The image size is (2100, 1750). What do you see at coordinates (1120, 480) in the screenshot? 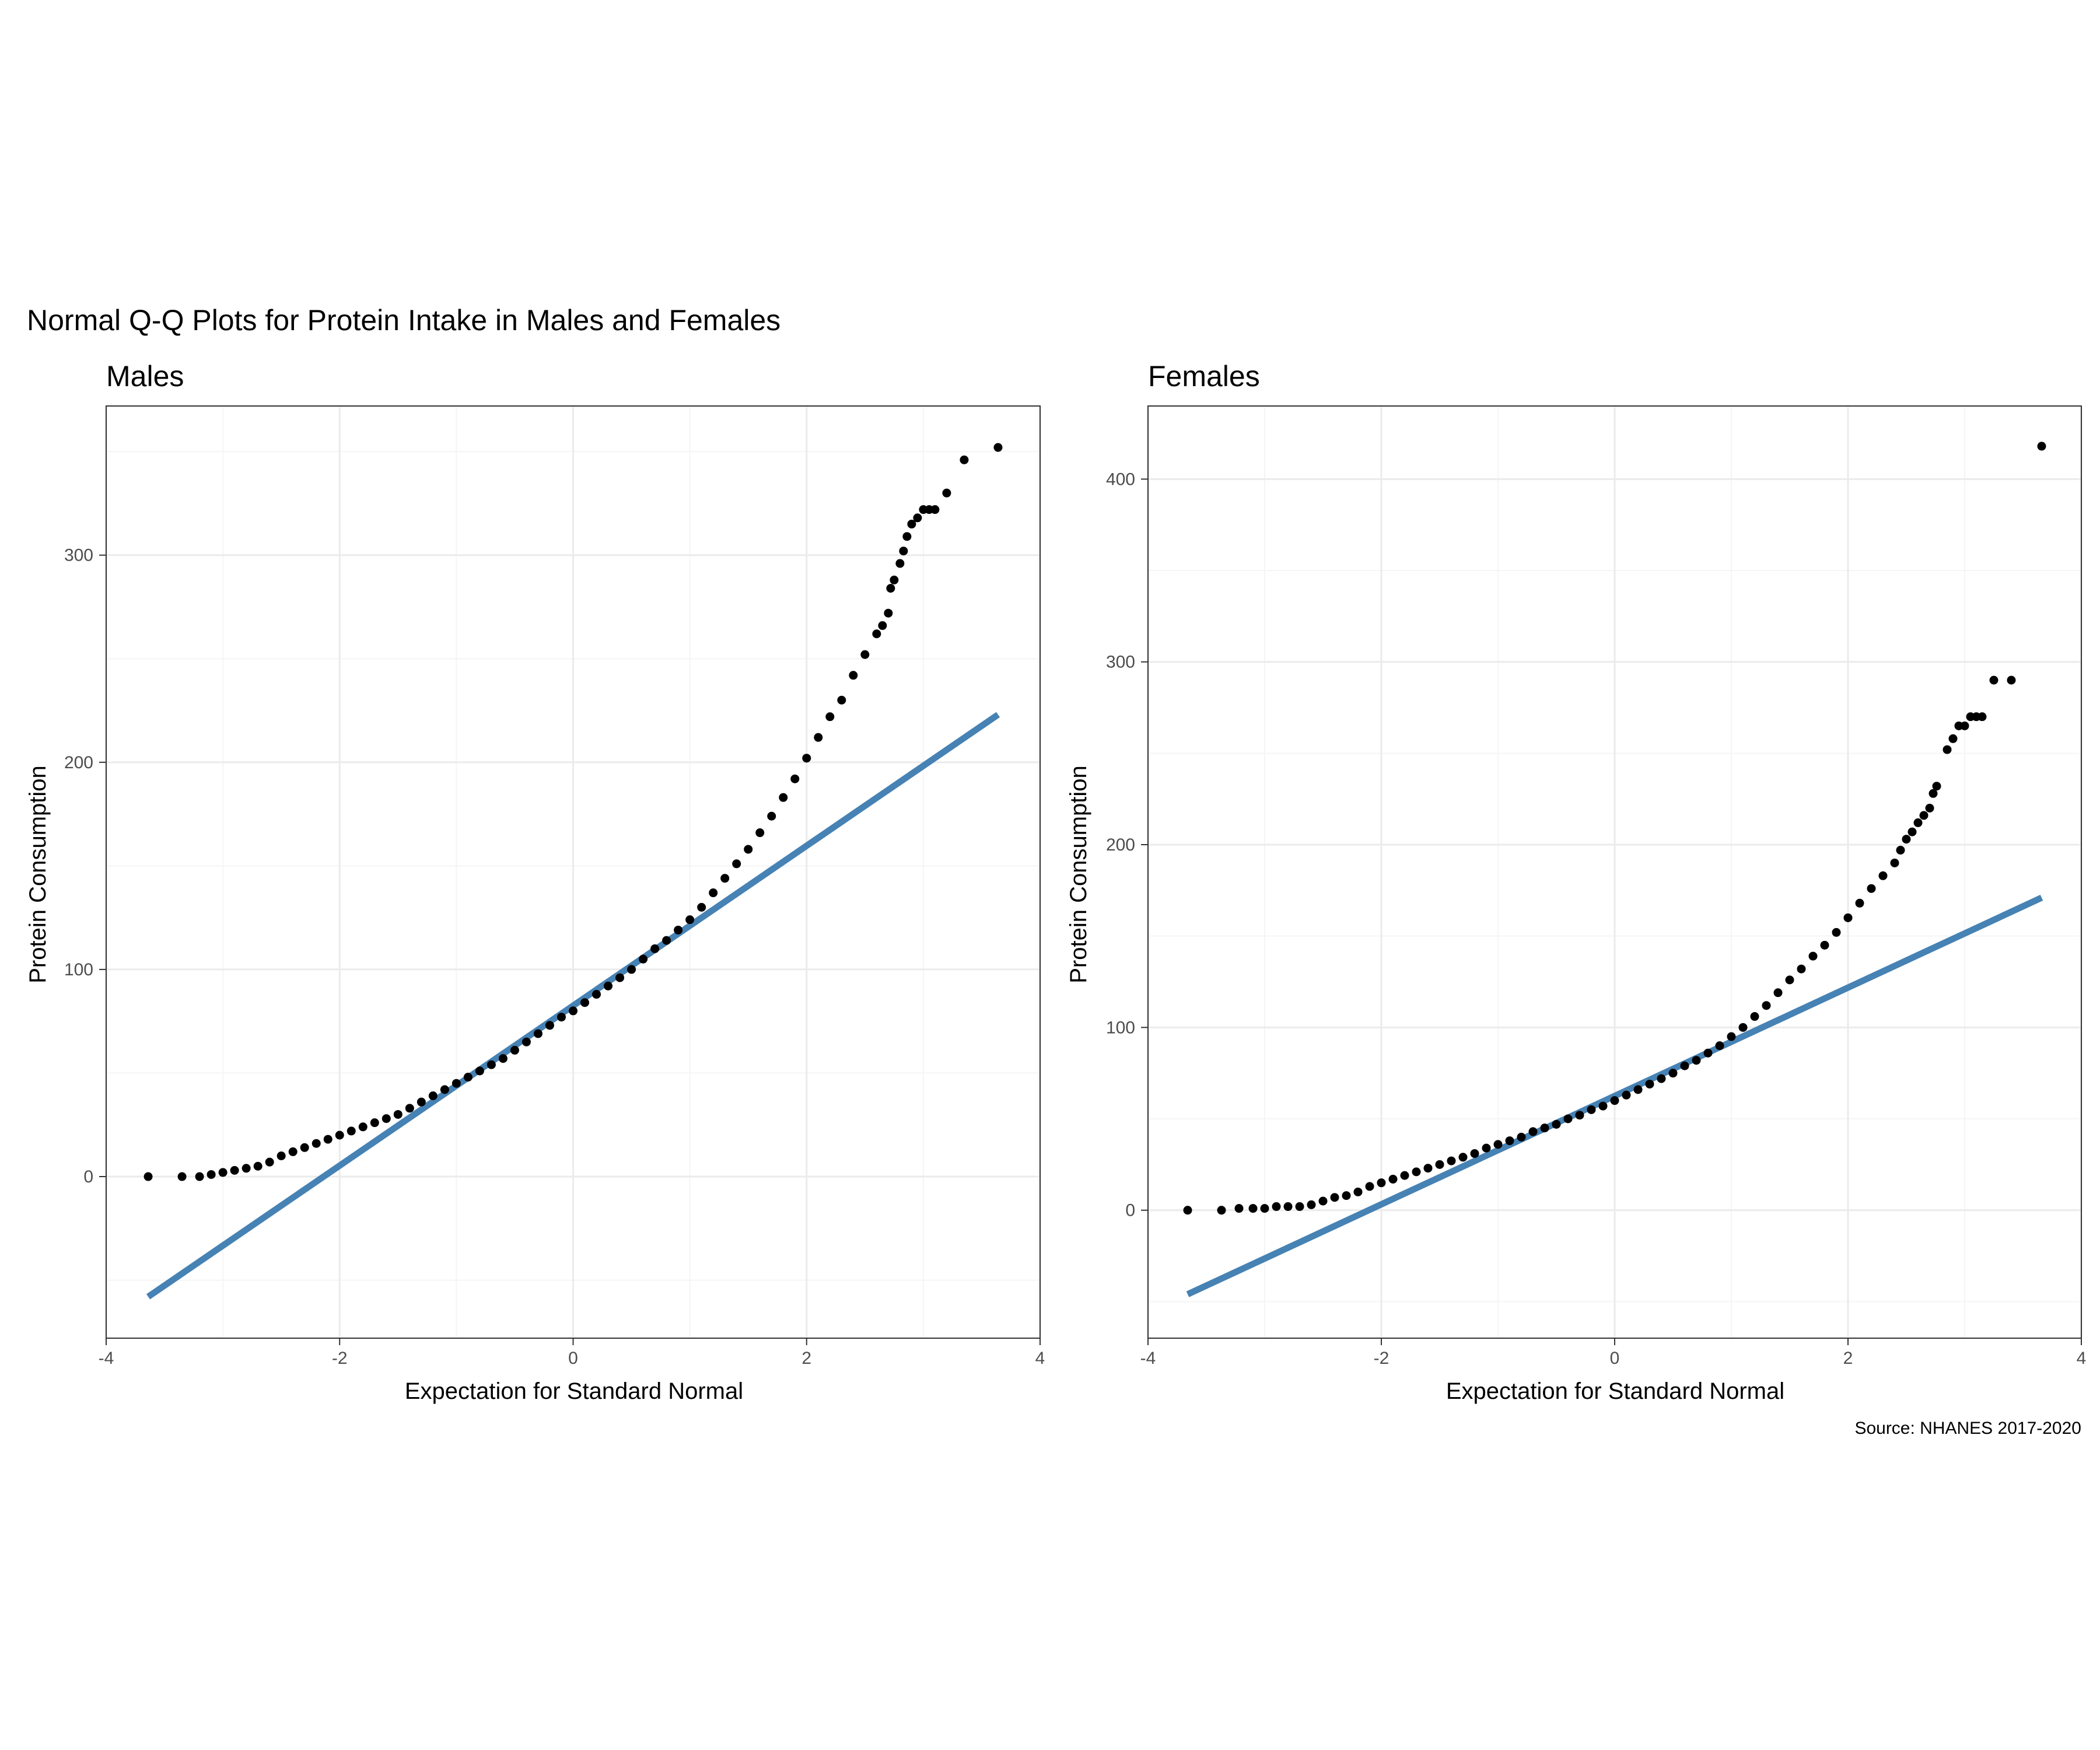
I see `y-tick-label: 400` at bounding box center [1120, 480].